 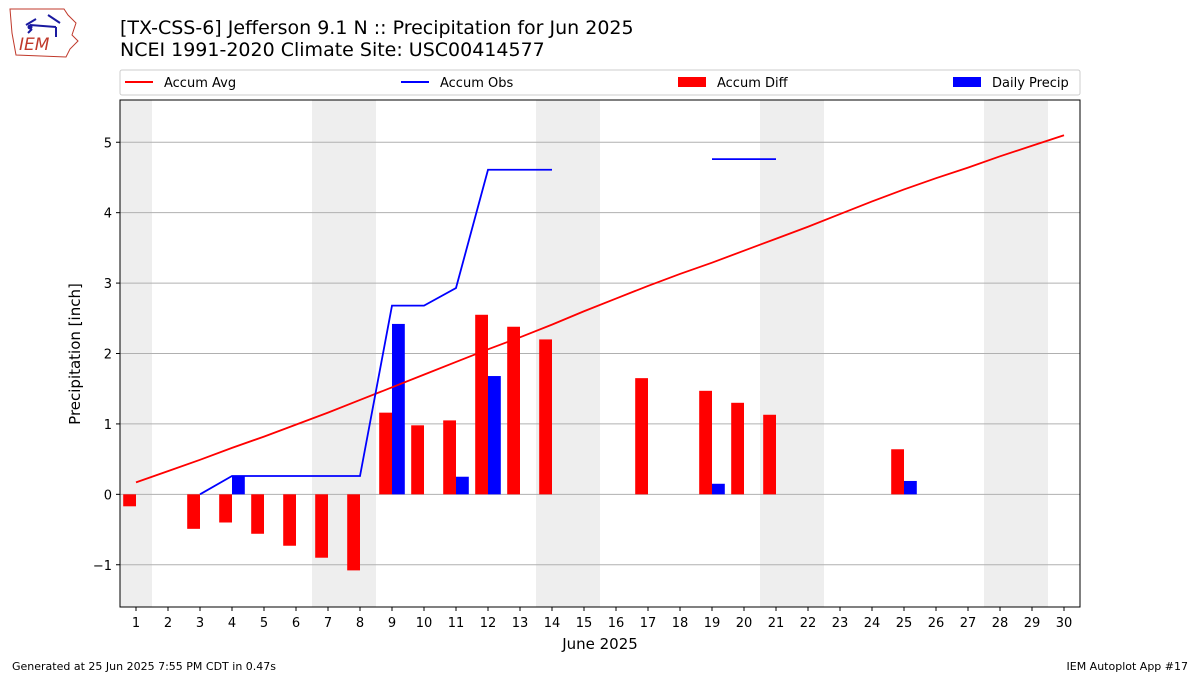 I want to click on x-tick-label: 8, so click(x=360, y=623).